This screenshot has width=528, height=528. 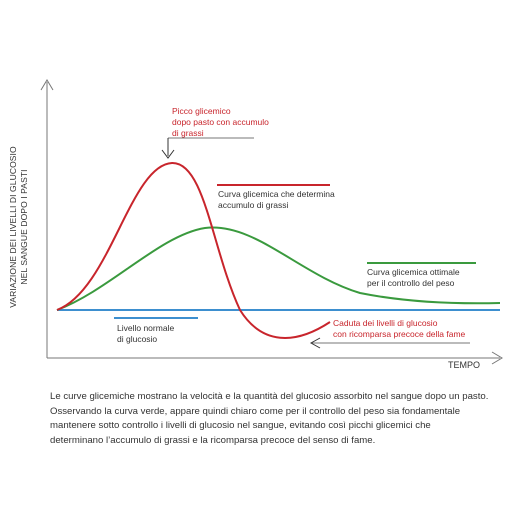 What do you see at coordinates (385, 323) in the screenshot?
I see `drop-annotation-line-1: Caduta dei livelli di glucosio` at bounding box center [385, 323].